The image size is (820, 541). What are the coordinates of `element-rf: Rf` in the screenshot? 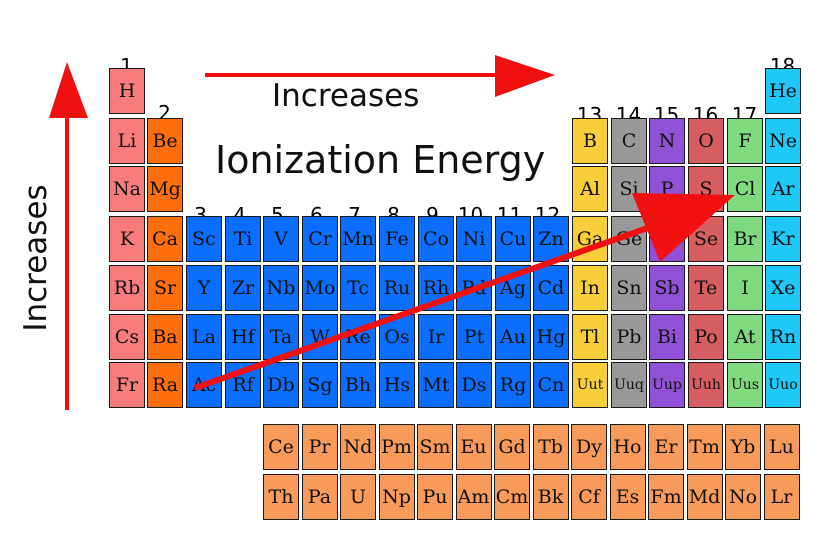 It's located at (243, 385).